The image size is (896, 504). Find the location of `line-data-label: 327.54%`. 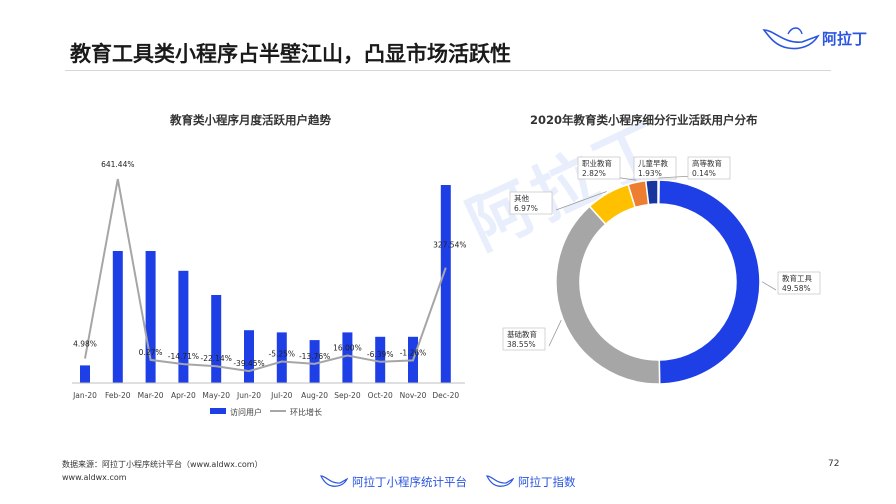

line-data-label: 327.54% is located at coordinates (449, 245).